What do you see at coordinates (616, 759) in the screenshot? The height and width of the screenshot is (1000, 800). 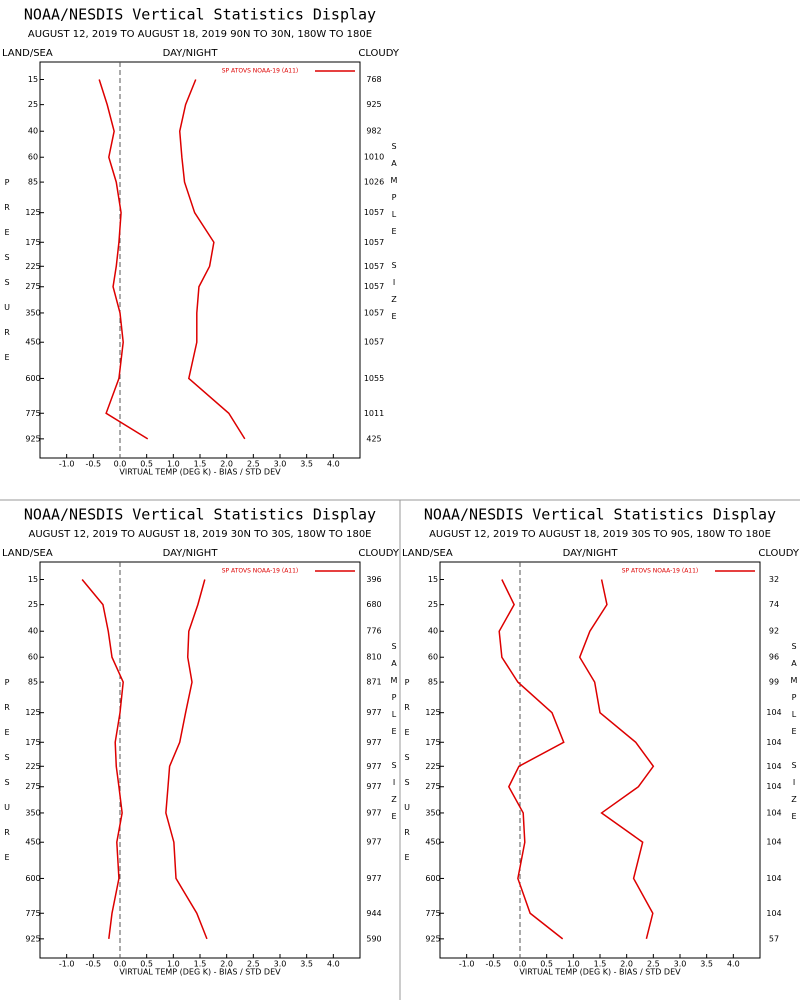 I see `std-dev-line` at bounding box center [616, 759].